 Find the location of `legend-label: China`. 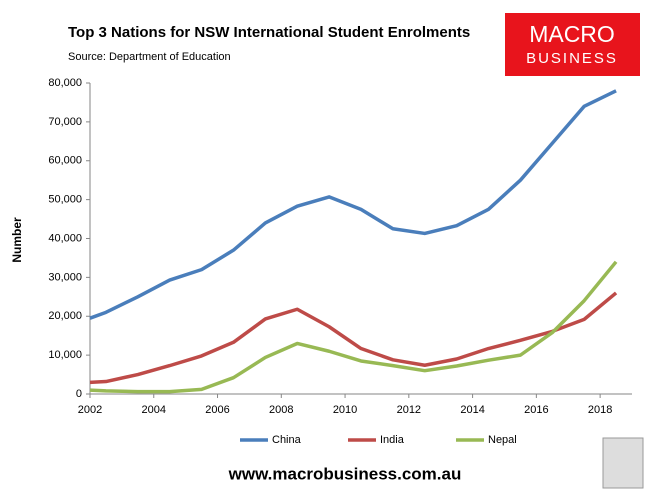

legend-label: China is located at coordinates (287, 440).